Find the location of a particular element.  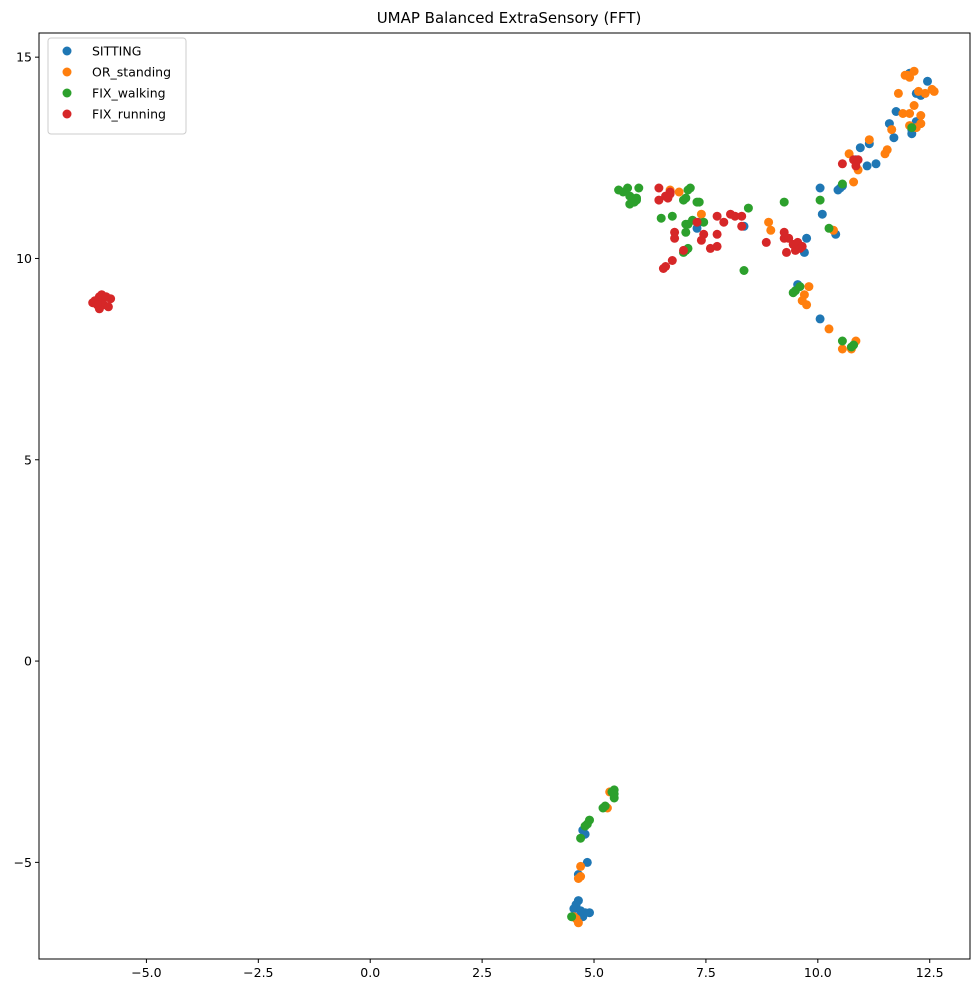

chart-title: UMAP Balanced ExtraSensory (FFT) is located at coordinates (509, 18).